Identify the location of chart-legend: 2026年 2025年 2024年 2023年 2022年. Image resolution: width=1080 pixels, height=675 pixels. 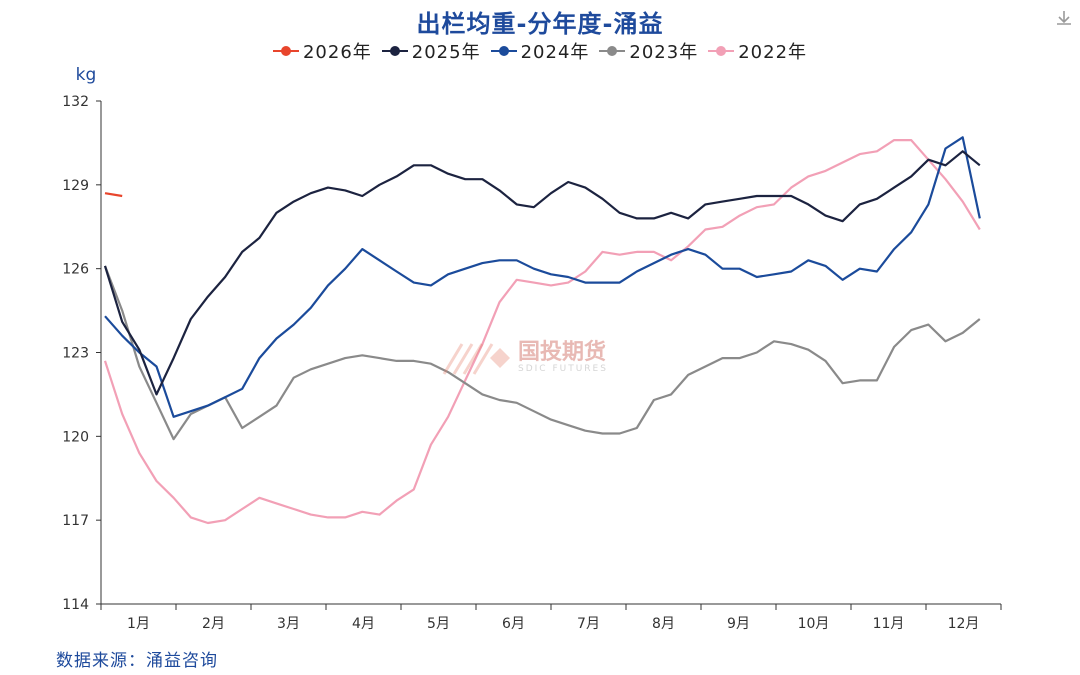
(540, 51).